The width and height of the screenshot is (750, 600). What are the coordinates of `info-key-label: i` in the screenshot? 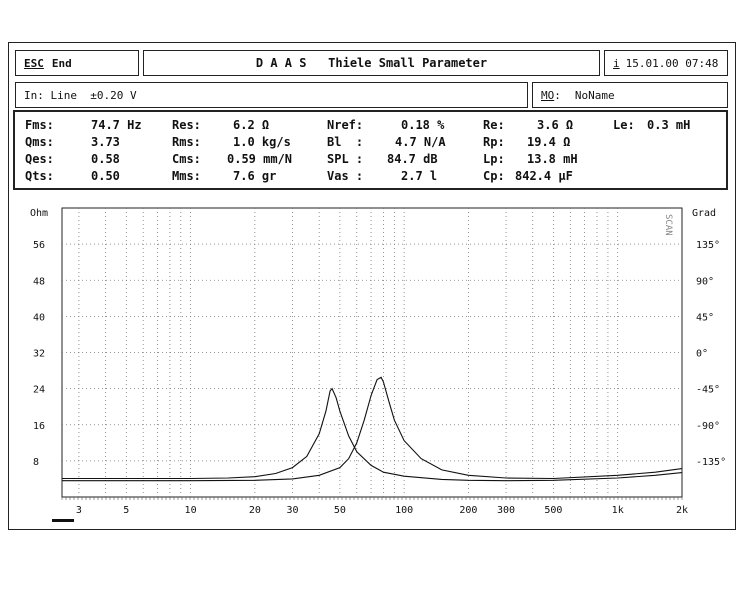 It's located at (616, 63).